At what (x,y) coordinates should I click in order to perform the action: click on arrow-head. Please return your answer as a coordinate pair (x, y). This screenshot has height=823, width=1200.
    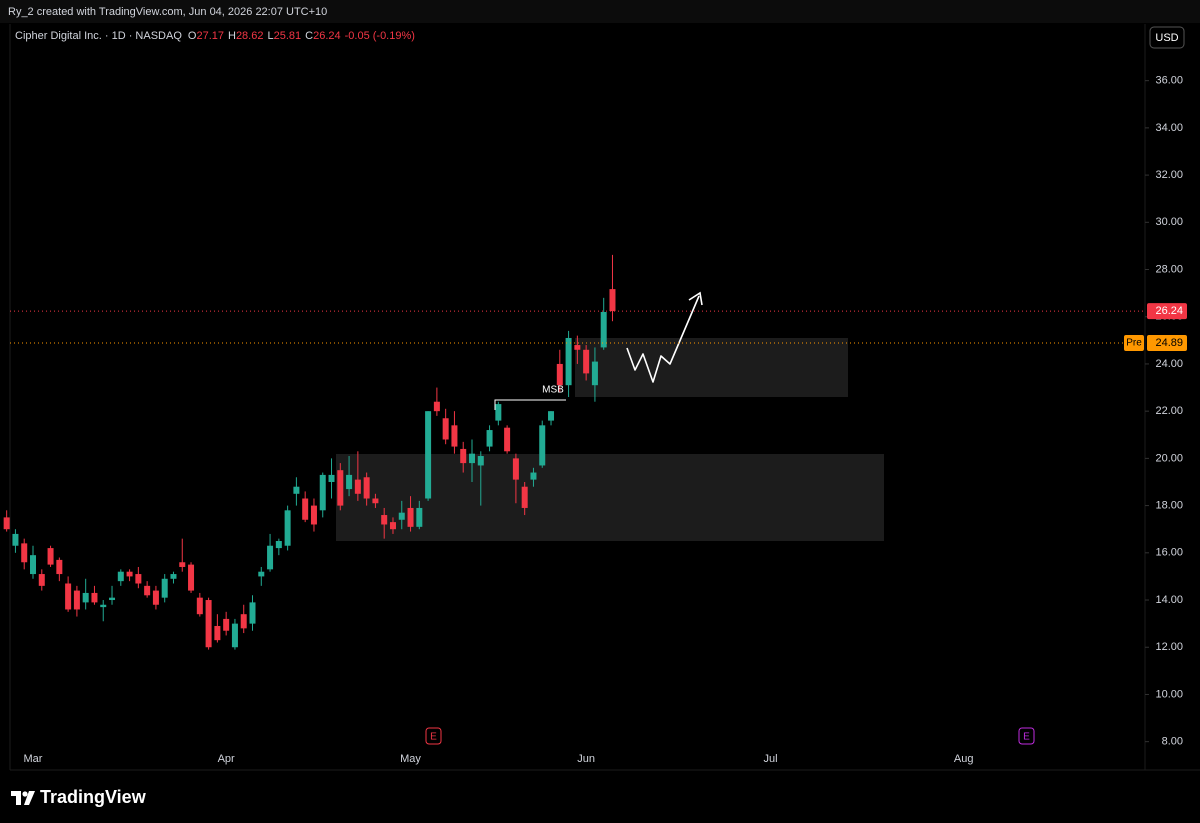
    Looking at the image, I should click on (695, 298).